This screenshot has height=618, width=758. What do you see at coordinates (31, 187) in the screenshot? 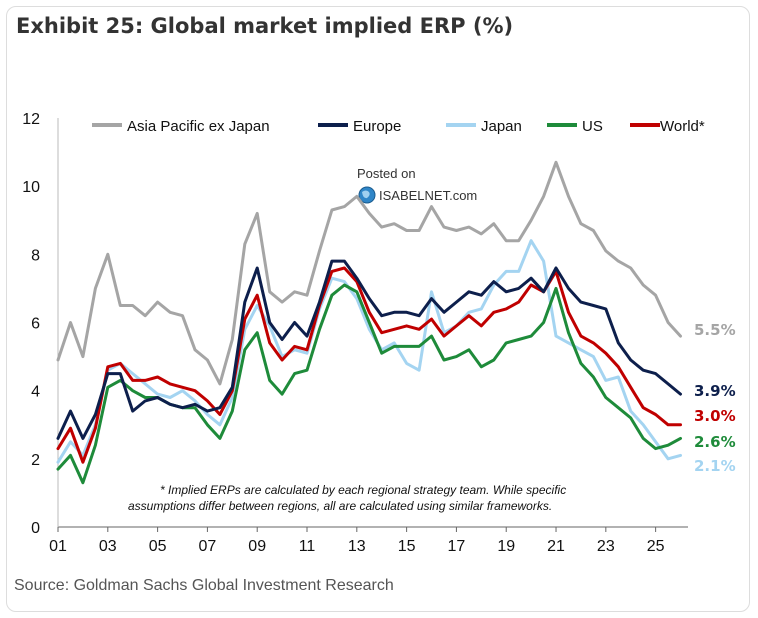
I see `y-tick-label: 10` at bounding box center [31, 187].